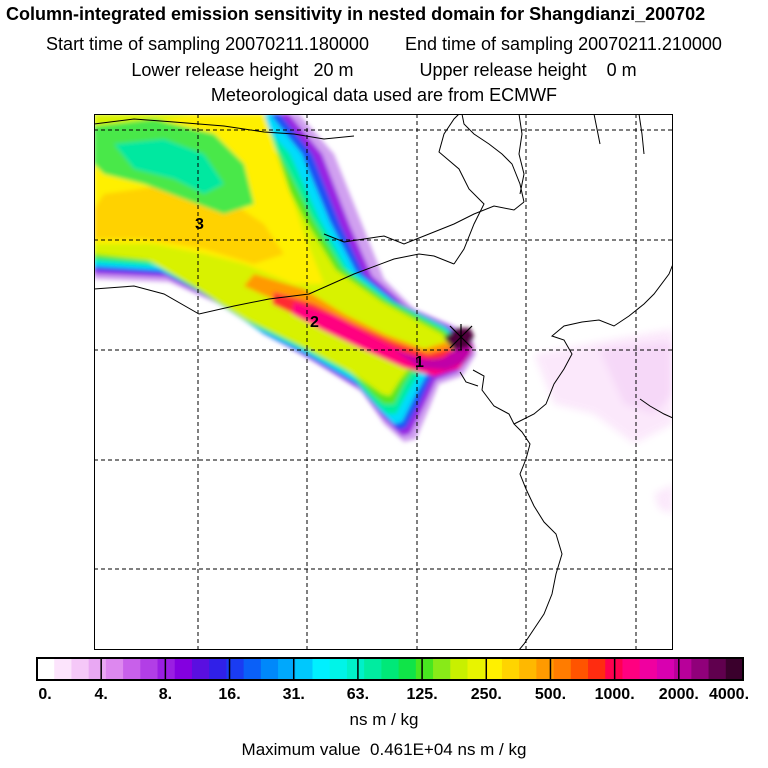 The image size is (768, 768). What do you see at coordinates (165, 694) in the screenshot?
I see `colorbar-tick-label: 8.` at bounding box center [165, 694].